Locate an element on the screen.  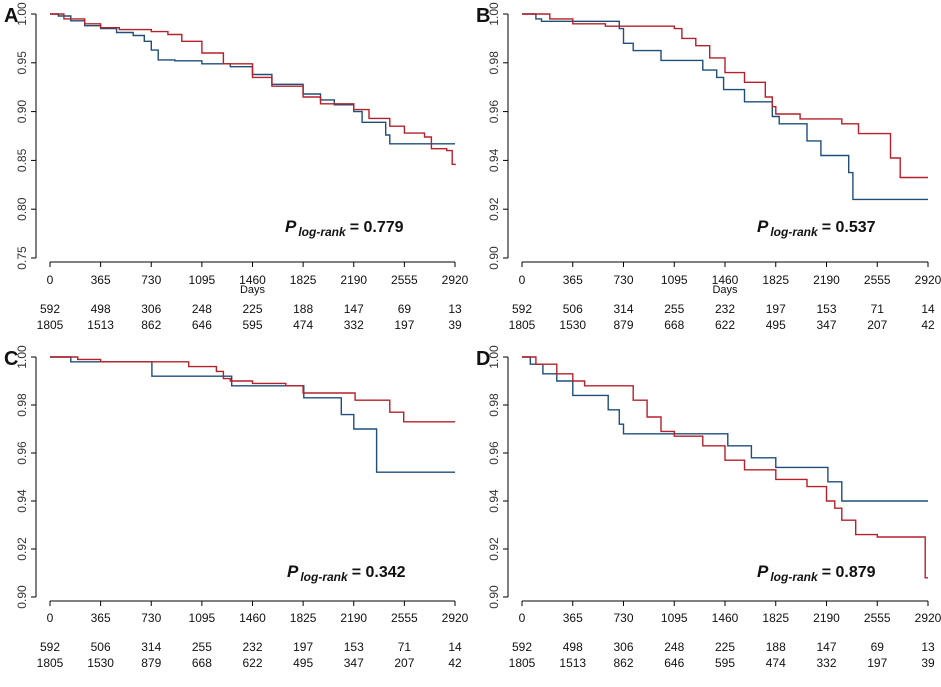
risk-table-cell: 595 is located at coordinates (252, 325).